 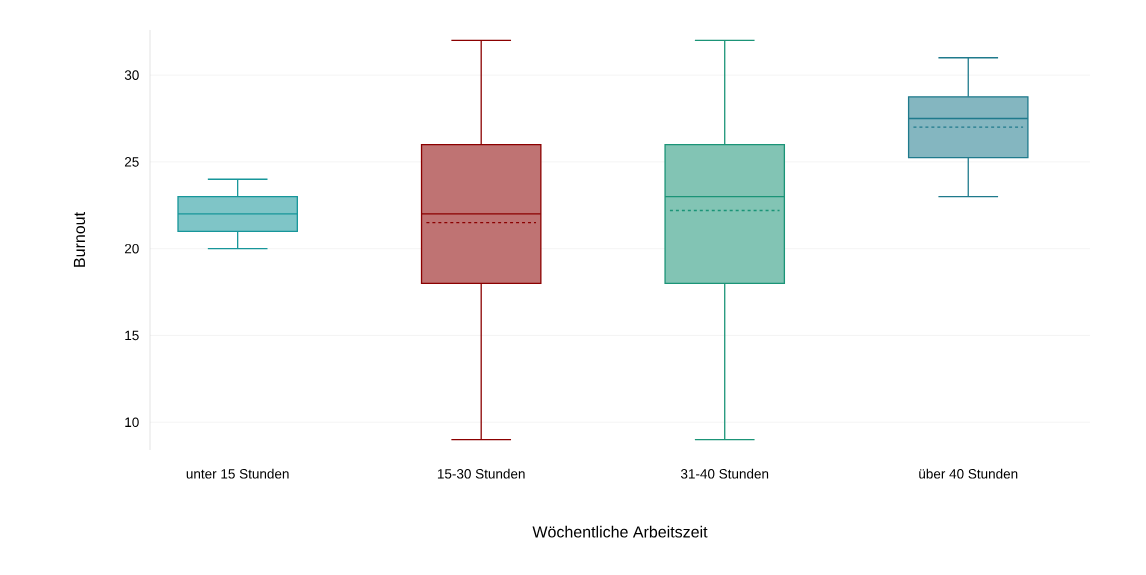 What do you see at coordinates (237, 473) in the screenshot?
I see `x-tick-label: unter 15 Stunden` at bounding box center [237, 473].